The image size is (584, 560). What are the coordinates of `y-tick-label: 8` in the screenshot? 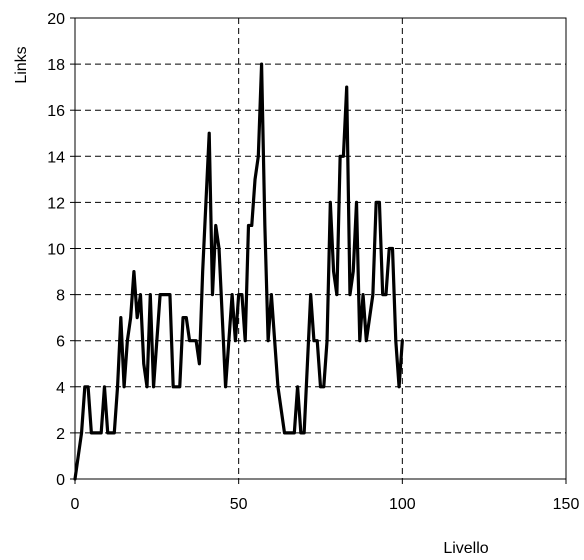 It's located at (60, 296).